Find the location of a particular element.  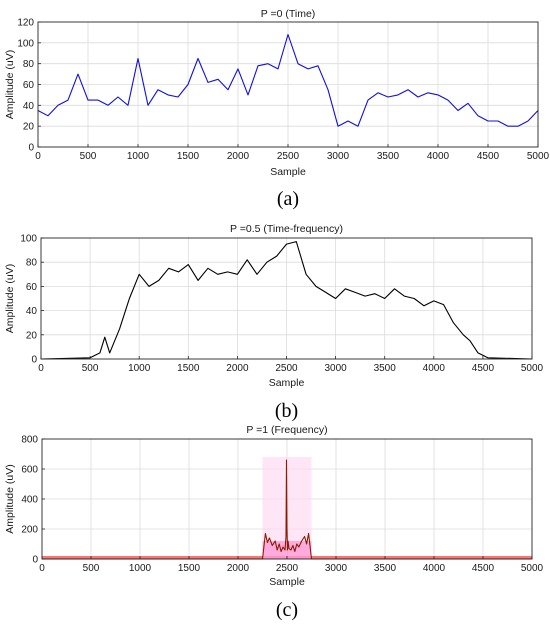

y-tick-label: 200 is located at coordinates (29, 530).